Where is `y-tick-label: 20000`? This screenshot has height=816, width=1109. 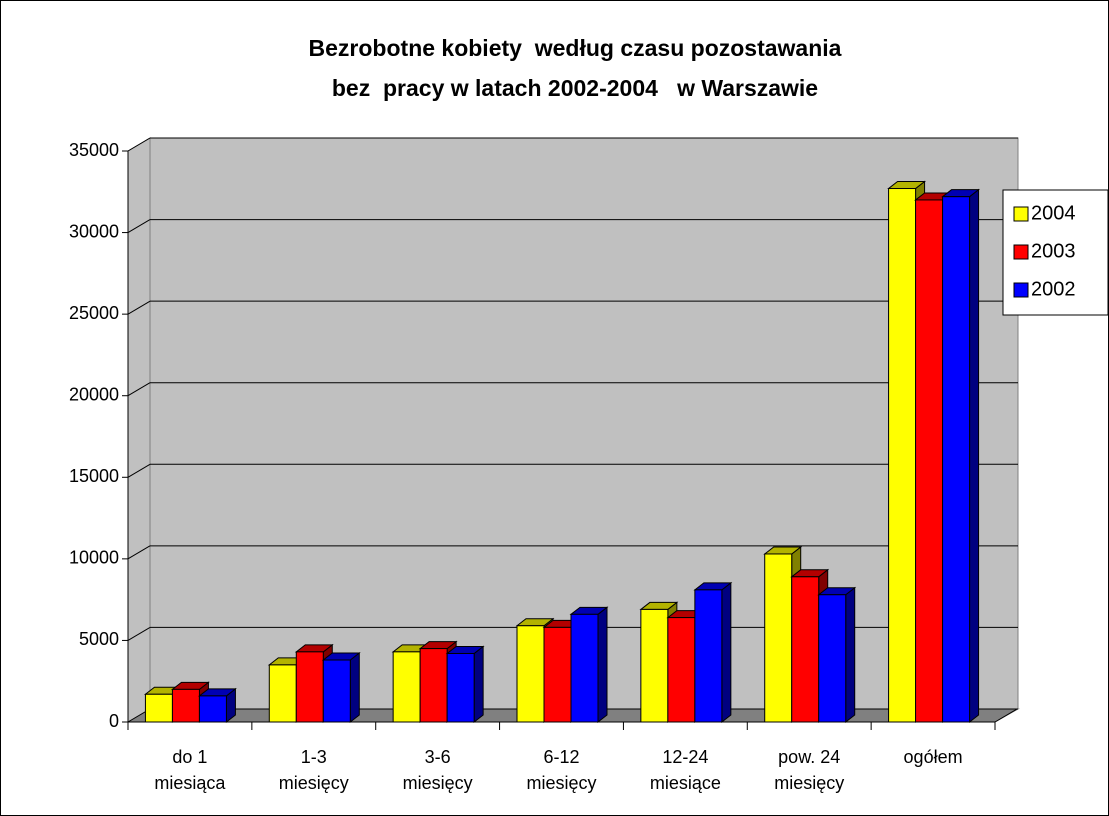 y-tick-label: 20000 is located at coordinates (94, 394).